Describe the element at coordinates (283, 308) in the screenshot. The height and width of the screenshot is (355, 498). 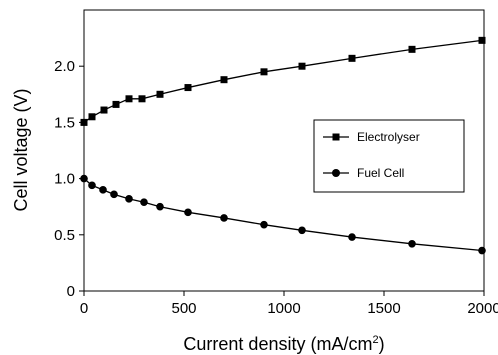
I see `x-tick-label: 1000` at that location.